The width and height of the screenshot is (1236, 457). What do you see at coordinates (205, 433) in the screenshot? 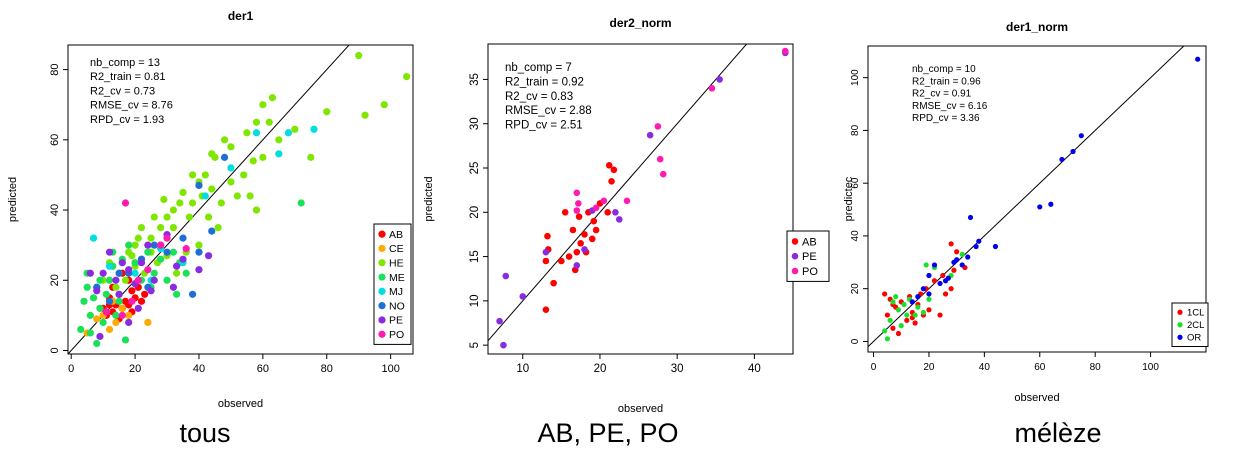
I see `caption-1: tous` at bounding box center [205, 433].